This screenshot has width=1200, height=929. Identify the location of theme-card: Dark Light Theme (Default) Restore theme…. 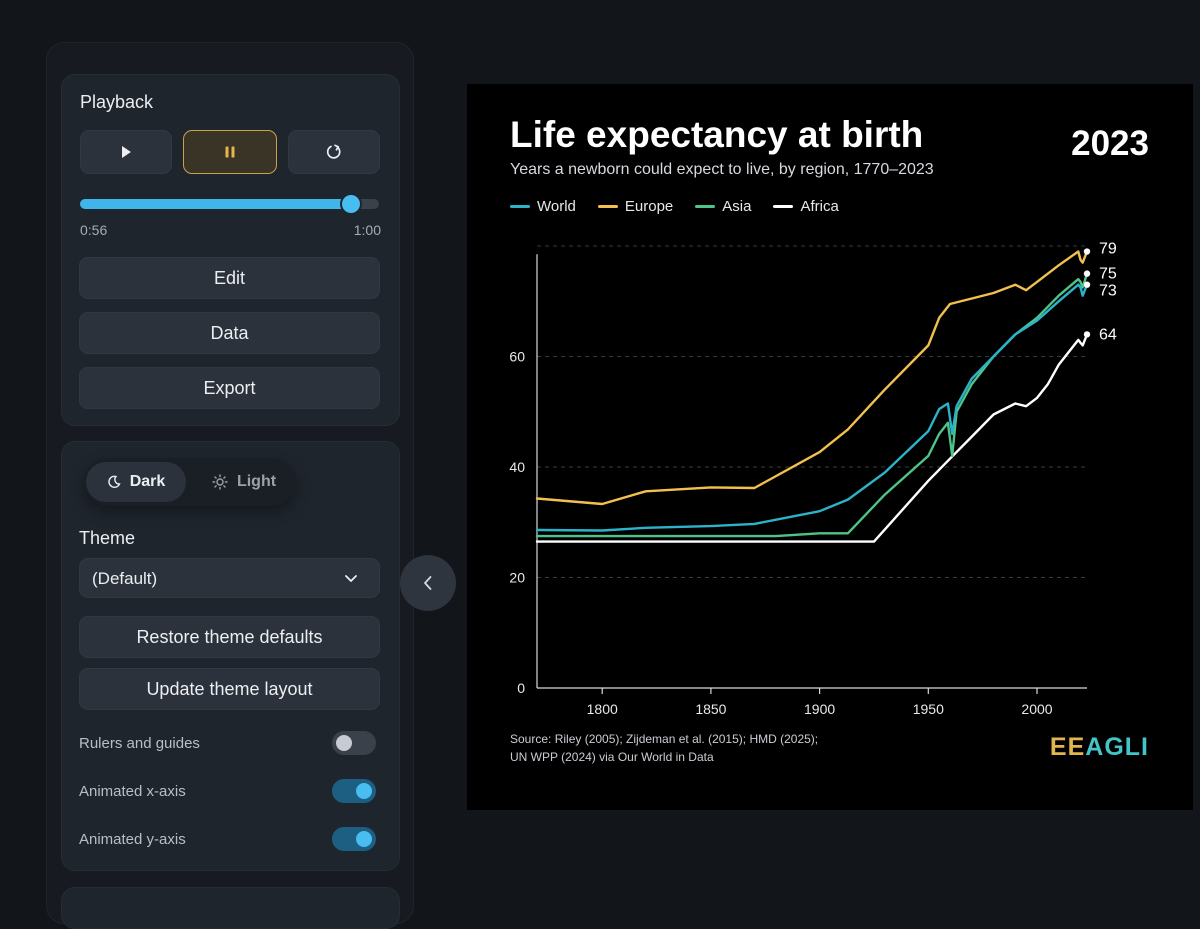
(230, 656).